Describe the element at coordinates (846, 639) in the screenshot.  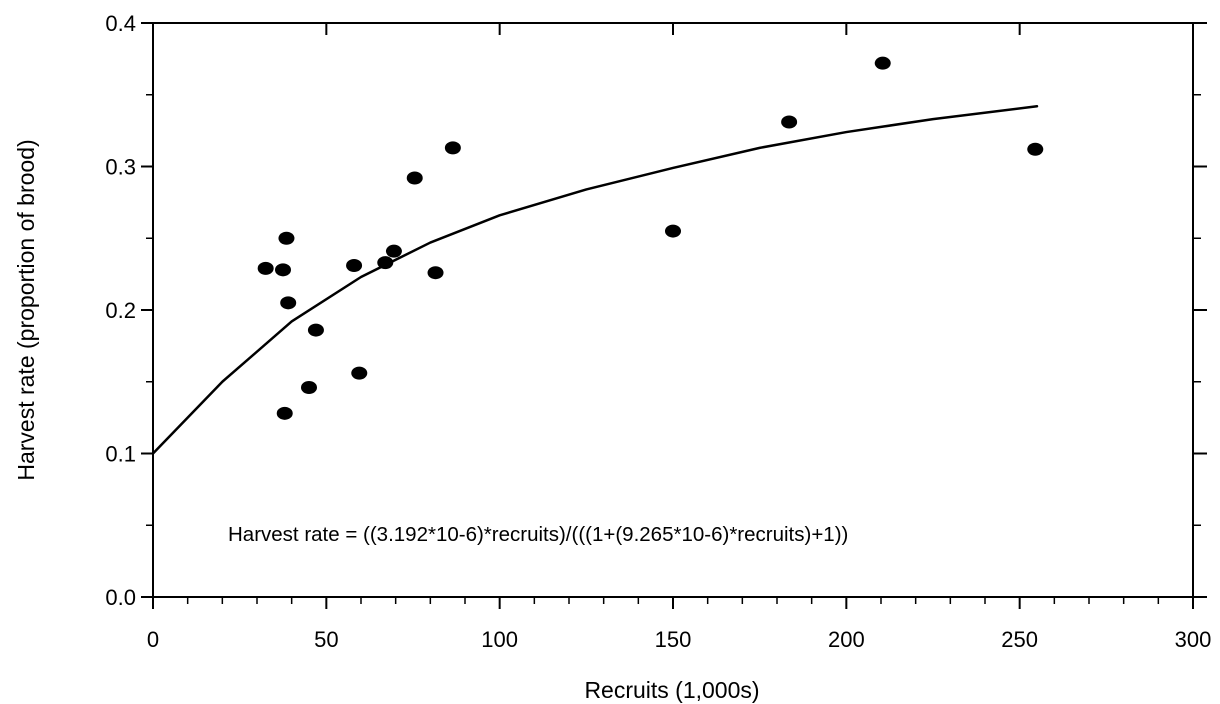
I see `x-tick-label: 200` at that location.